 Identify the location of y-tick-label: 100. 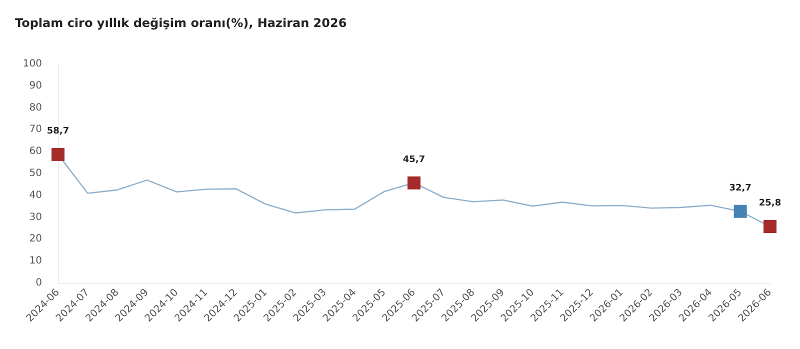
(32, 64).